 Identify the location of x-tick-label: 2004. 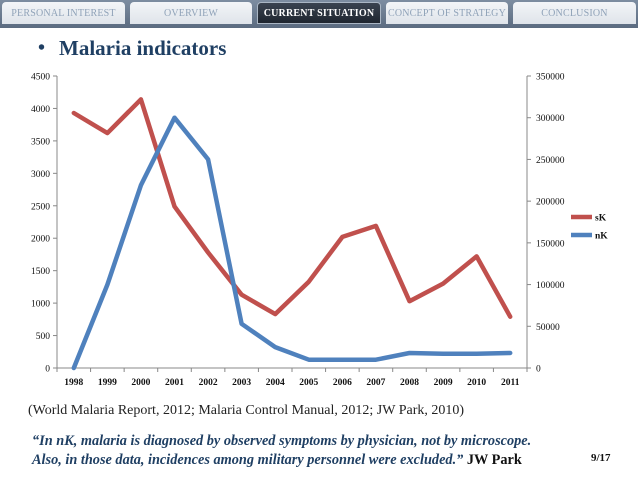
(275, 383).